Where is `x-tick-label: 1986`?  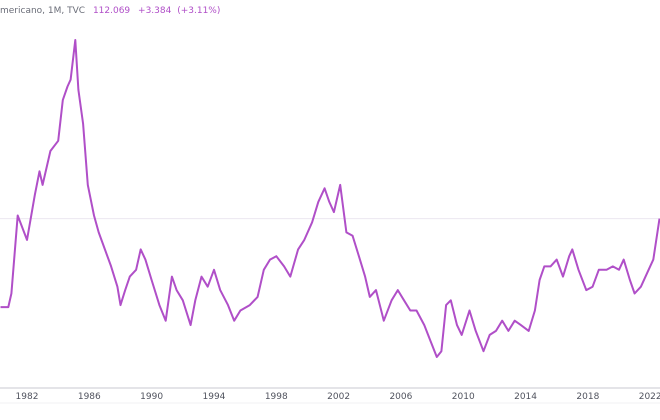
x-tick-label: 1986 is located at coordinates (89, 397).